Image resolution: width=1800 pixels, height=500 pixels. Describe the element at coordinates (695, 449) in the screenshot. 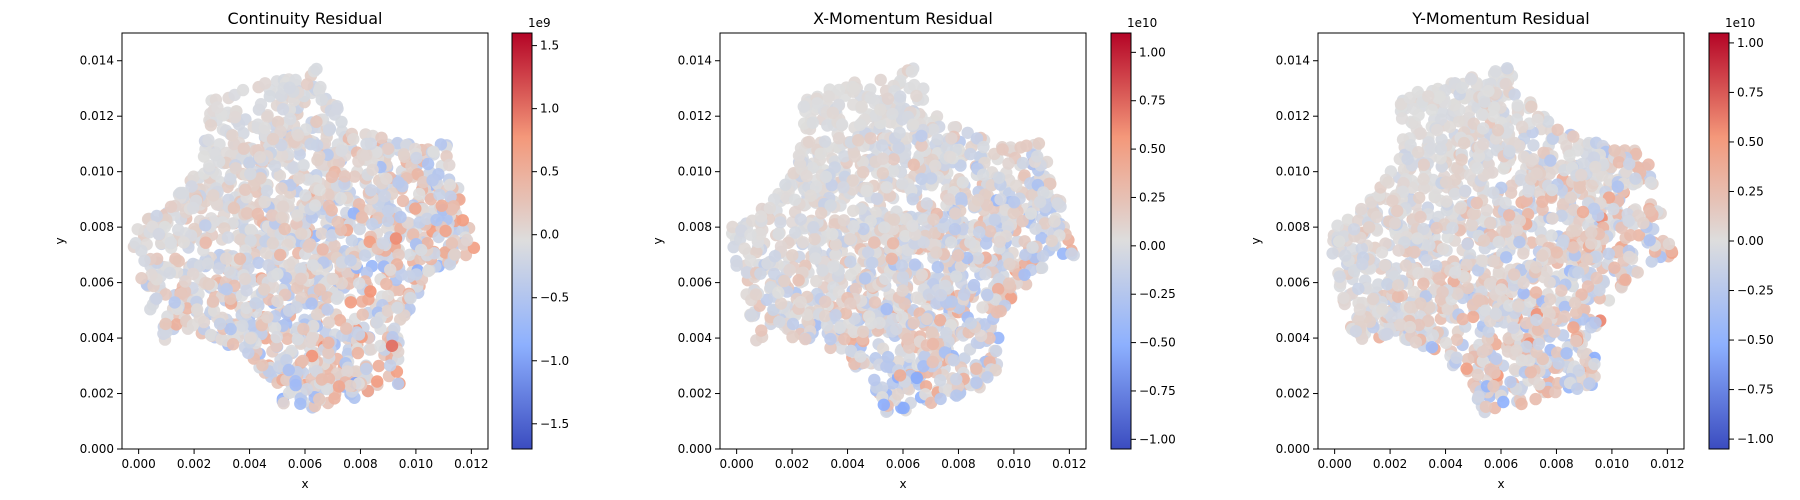

I see `y-tick-label: 0.000` at that location.